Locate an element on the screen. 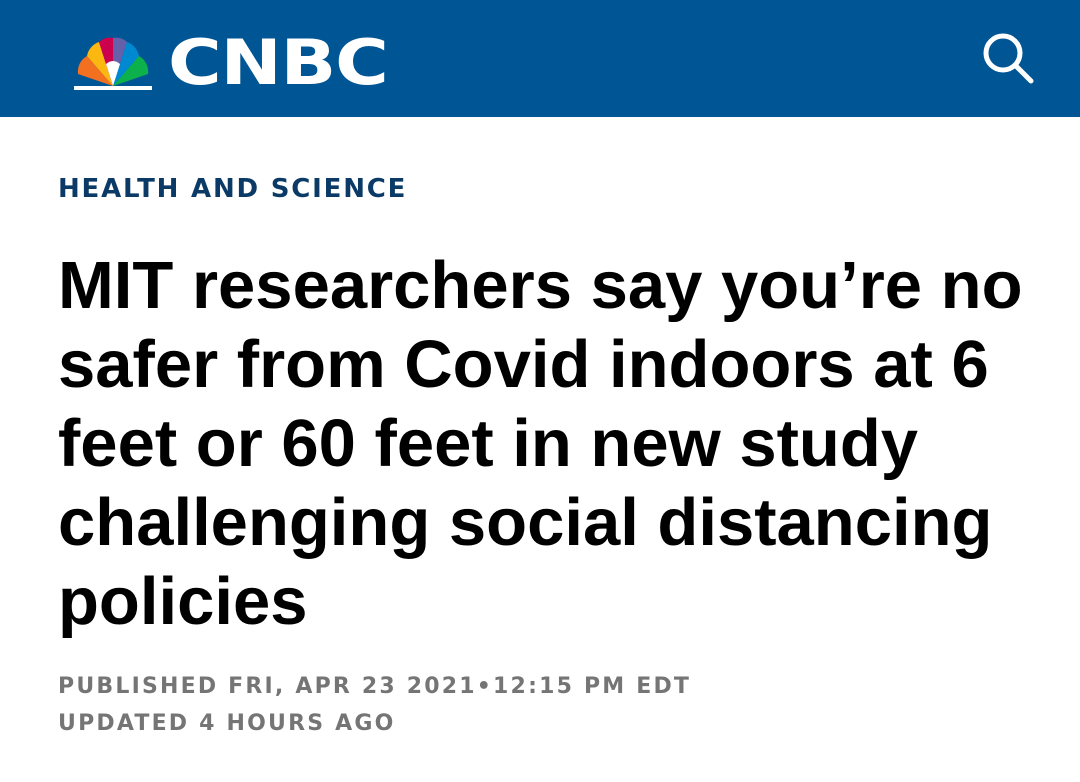 The width and height of the screenshot is (1080, 782). published-timestamp: PUBLISHED FRI, APR 23 2021•12:15 PM EDT is located at coordinates (375, 686).